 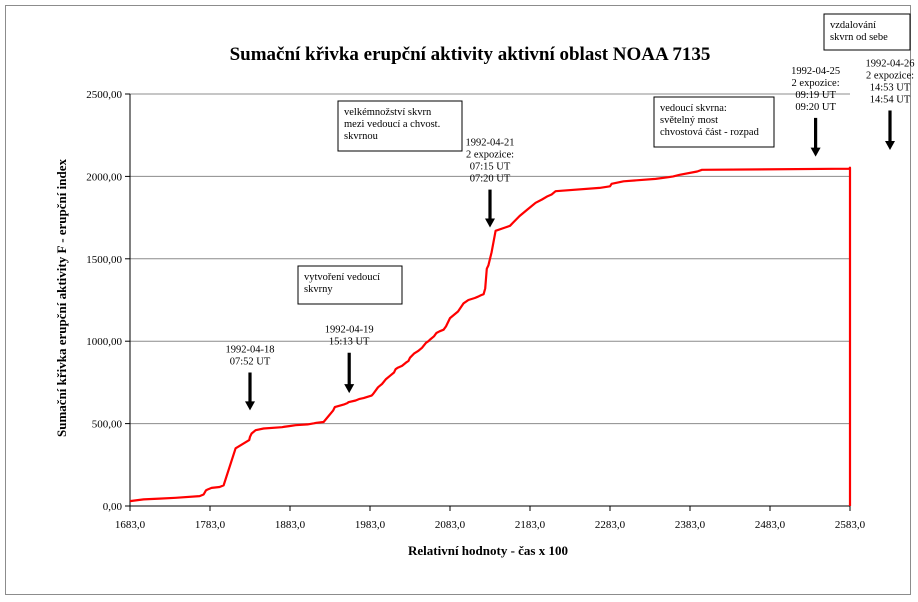 I want to click on annotation-label: 14:54 UT, so click(x=890, y=99).